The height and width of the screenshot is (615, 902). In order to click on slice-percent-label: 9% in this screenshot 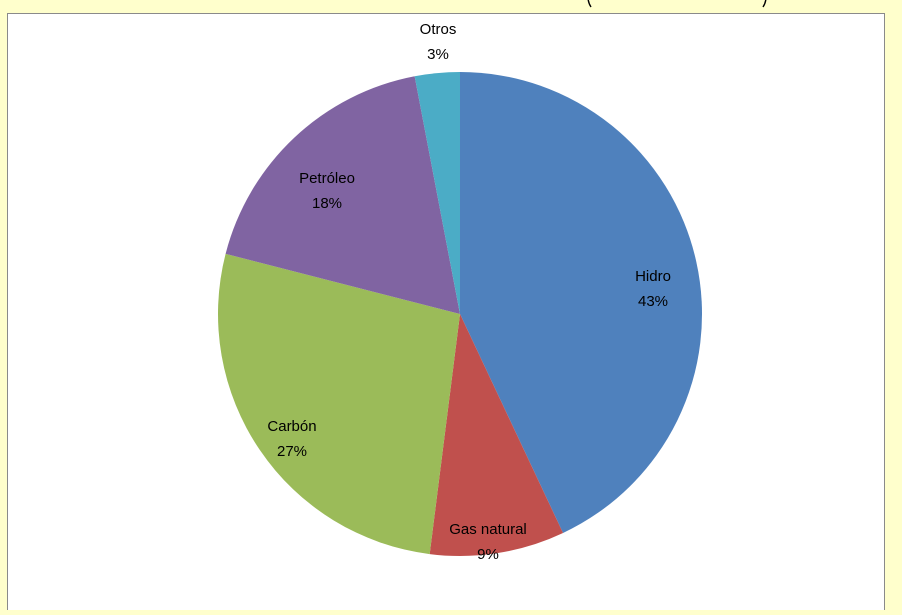, I will do `click(488, 554)`.